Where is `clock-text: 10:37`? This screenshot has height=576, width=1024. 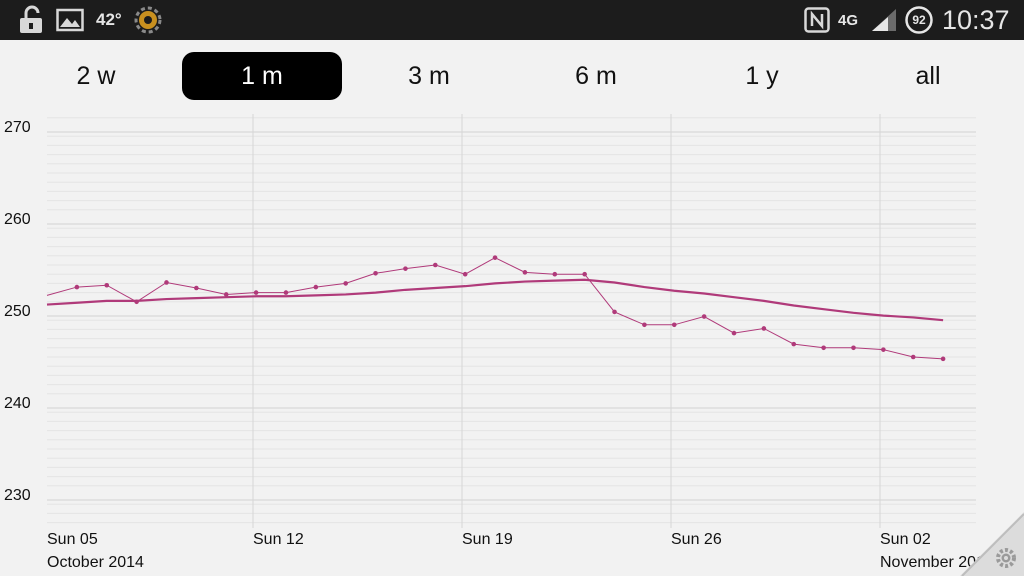
clock-text: 10:37 is located at coordinates (976, 19).